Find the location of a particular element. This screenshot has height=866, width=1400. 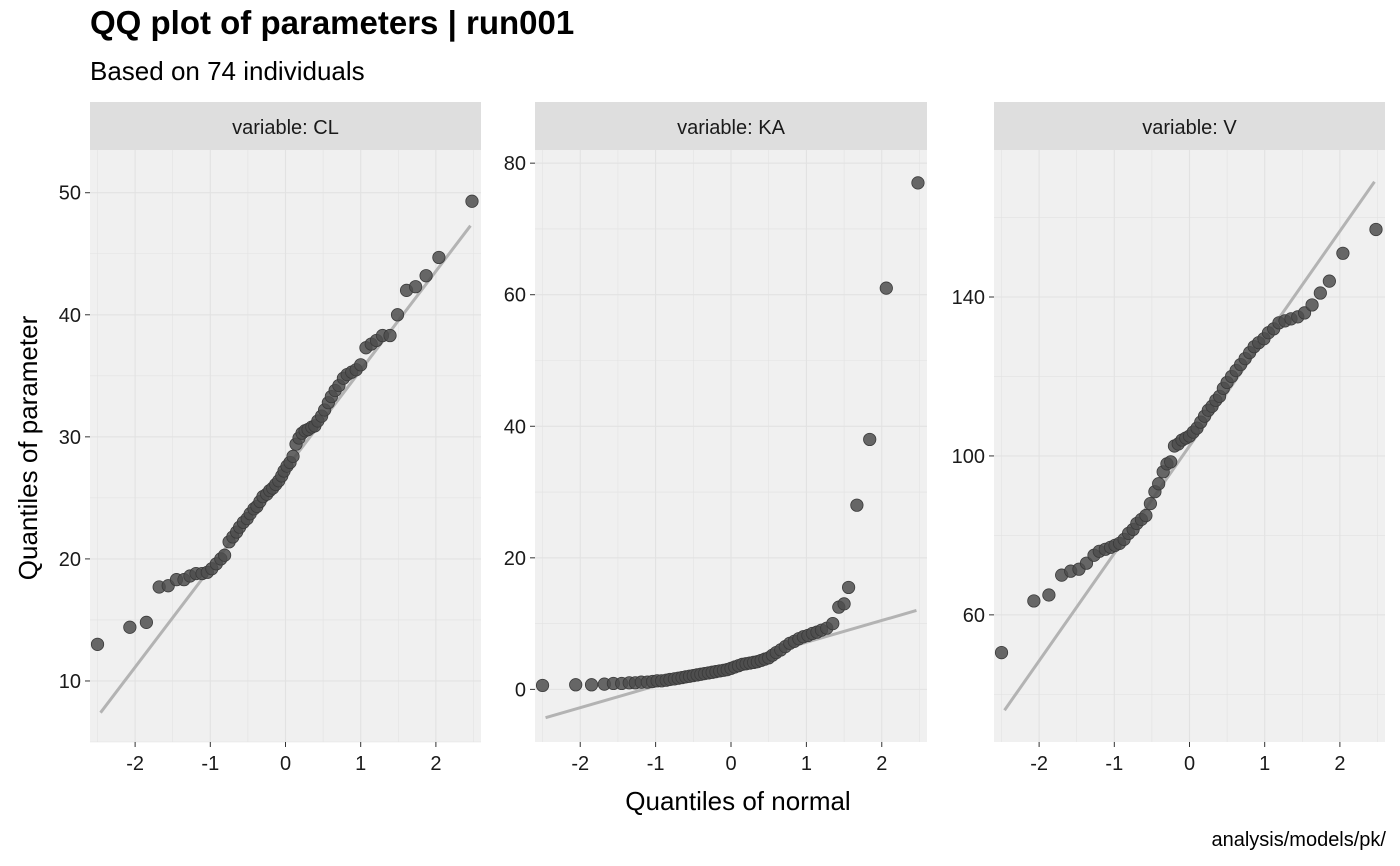

y-tick-label: 140 is located at coordinates (968, 298).